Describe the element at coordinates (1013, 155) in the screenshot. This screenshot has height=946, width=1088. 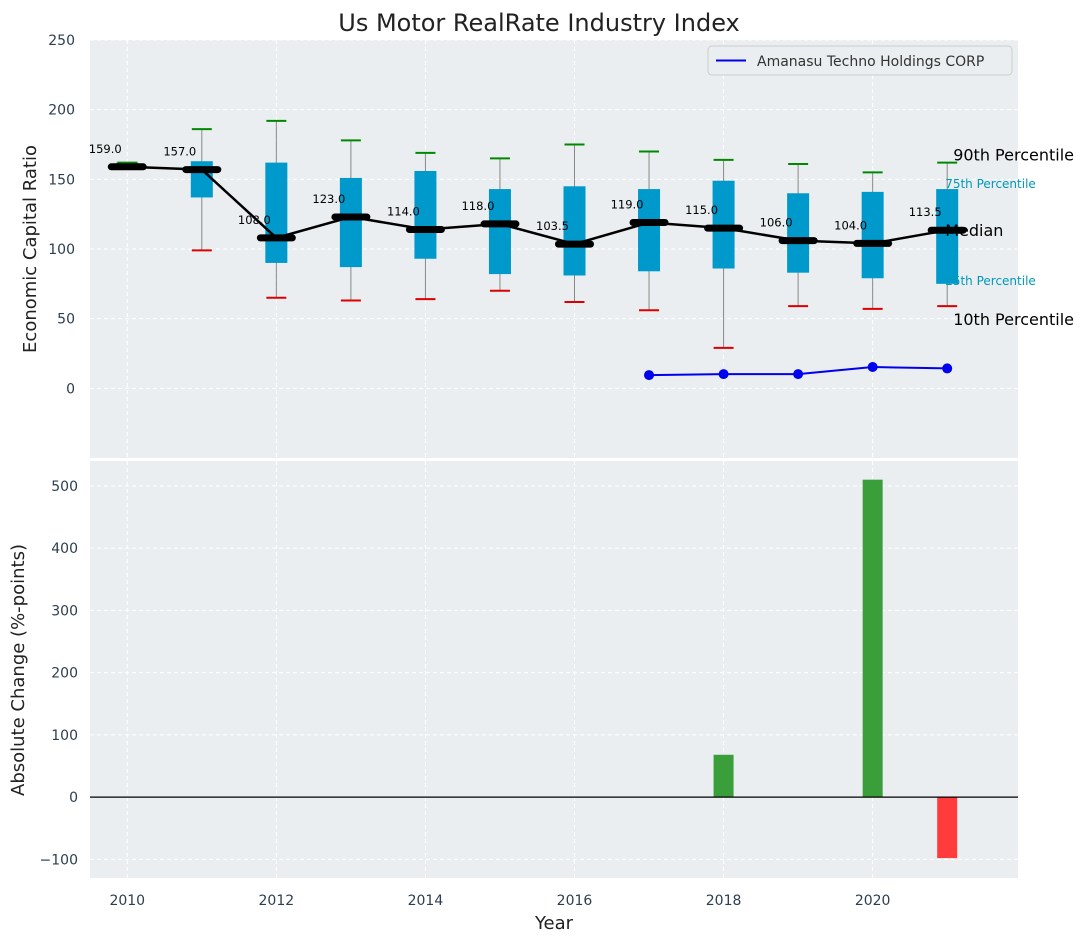
I see `annotation-p90: 90th Percentile` at that location.